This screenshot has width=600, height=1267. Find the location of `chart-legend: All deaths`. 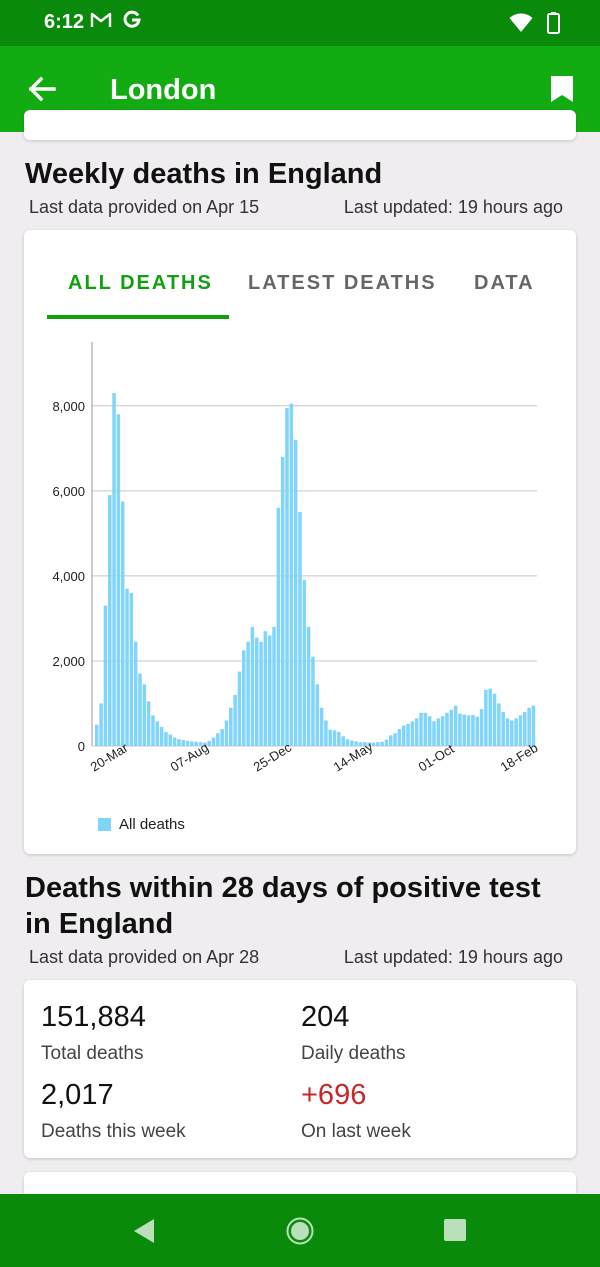

chart-legend: All deaths is located at coordinates (141, 824).